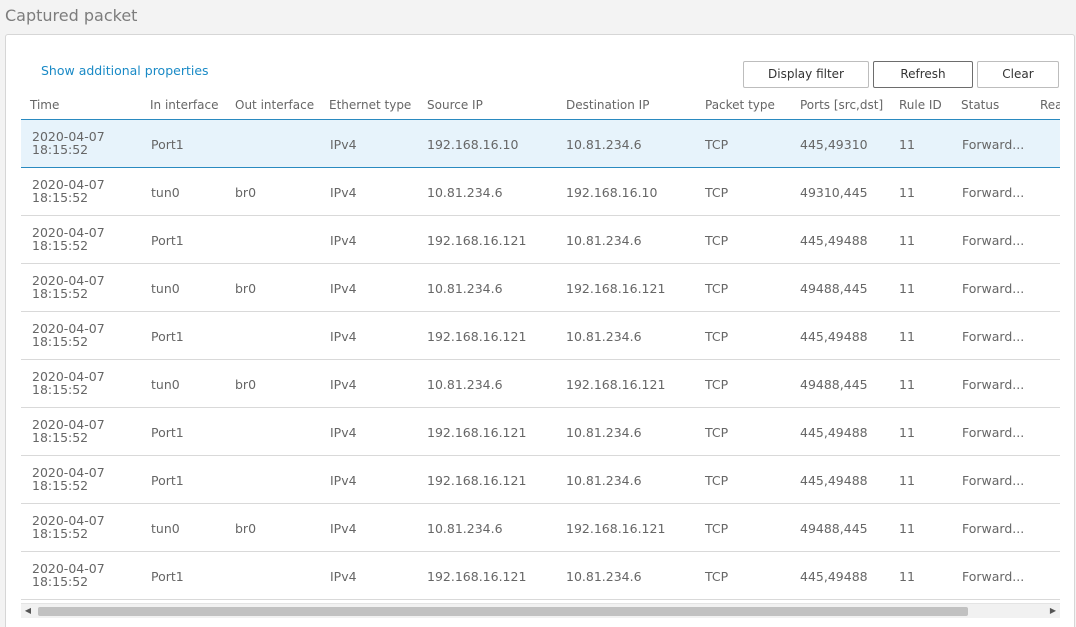 Image resolution: width=1076 pixels, height=627 pixels. Describe the element at coordinates (1050, 105) in the screenshot. I see `column-header-reason: Rea` at that location.